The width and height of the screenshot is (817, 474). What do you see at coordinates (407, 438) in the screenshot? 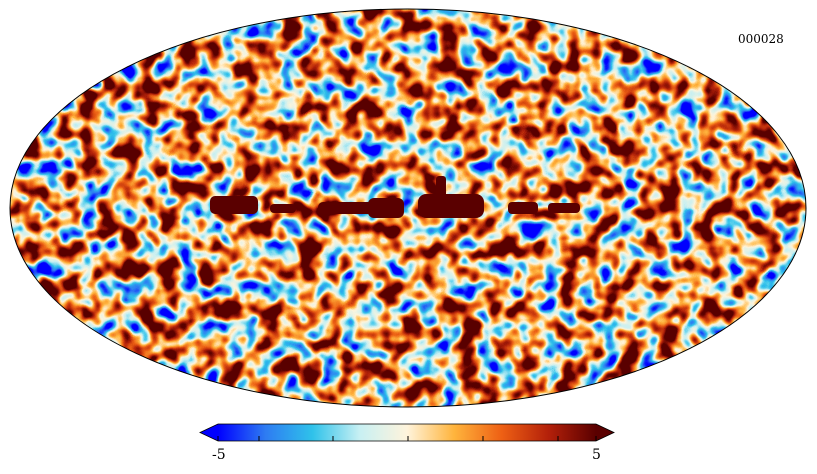
I see `colorbar-ticks` at bounding box center [407, 438].